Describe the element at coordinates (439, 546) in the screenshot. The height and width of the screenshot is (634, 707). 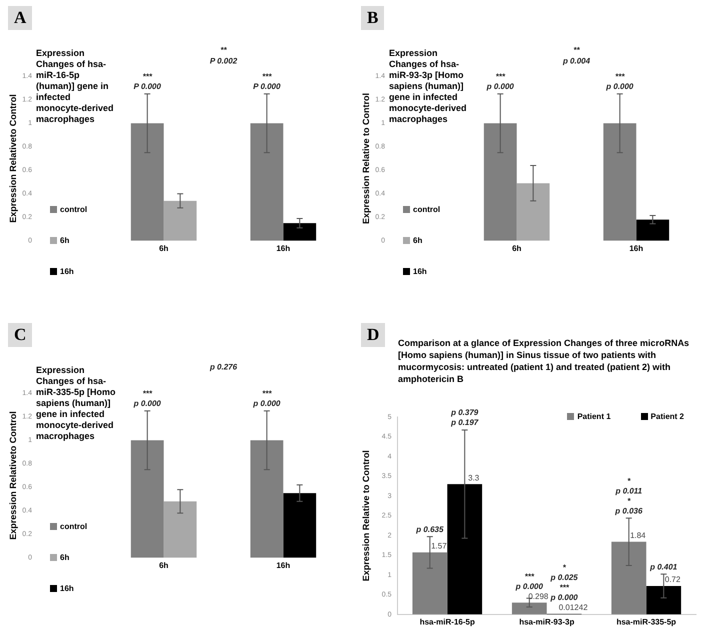
I see `data-label: 1.57` at that location.